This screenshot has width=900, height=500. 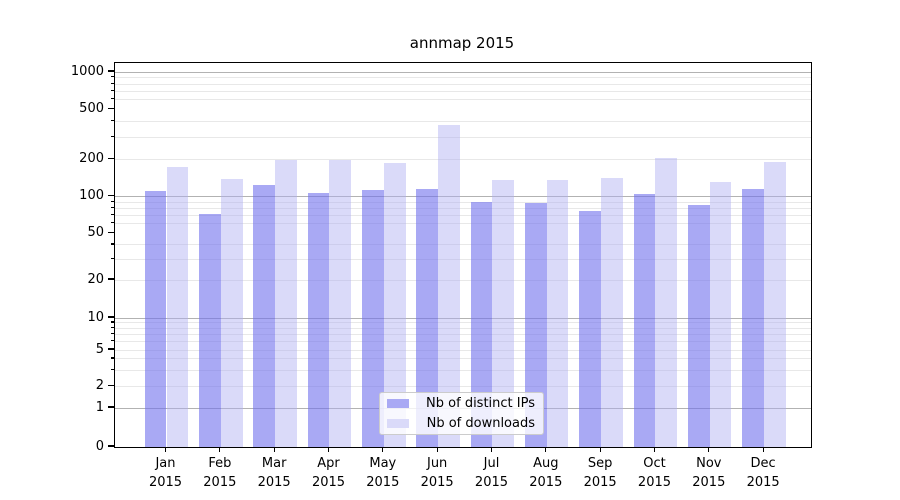 I want to click on bar-distinct-ips-mar, so click(x=264, y=316).